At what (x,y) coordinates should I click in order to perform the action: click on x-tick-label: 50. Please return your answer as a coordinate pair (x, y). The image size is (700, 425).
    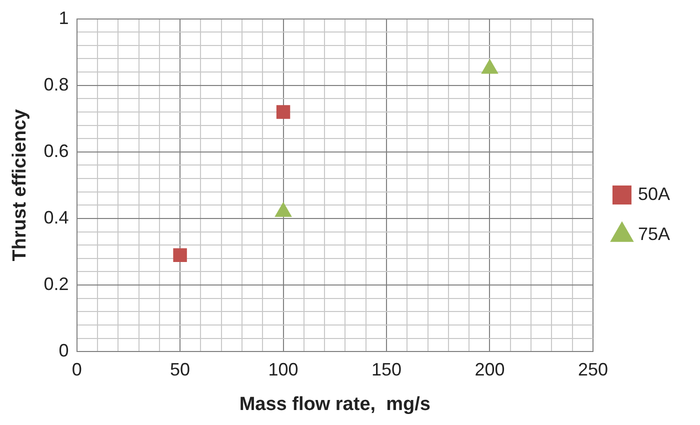
    Looking at the image, I should click on (180, 369).